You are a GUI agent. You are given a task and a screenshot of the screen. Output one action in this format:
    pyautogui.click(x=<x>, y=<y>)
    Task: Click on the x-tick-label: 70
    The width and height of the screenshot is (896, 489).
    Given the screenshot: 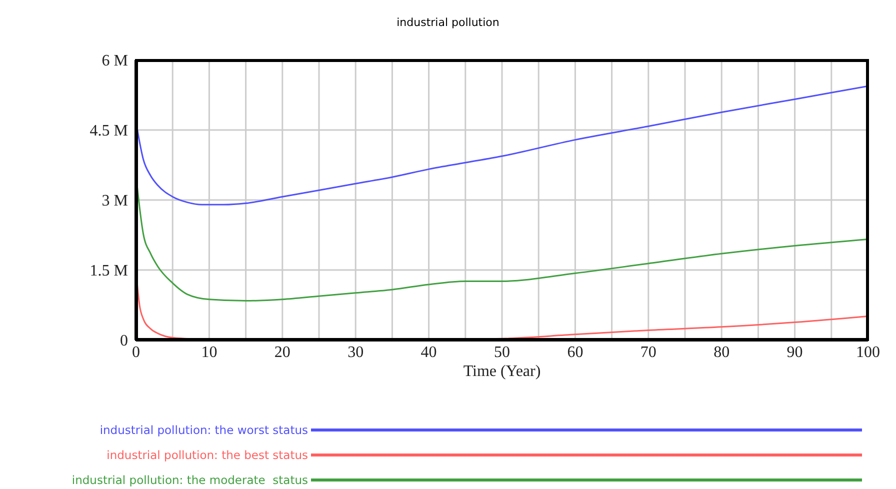 What is the action you would take?
    pyautogui.click(x=648, y=353)
    